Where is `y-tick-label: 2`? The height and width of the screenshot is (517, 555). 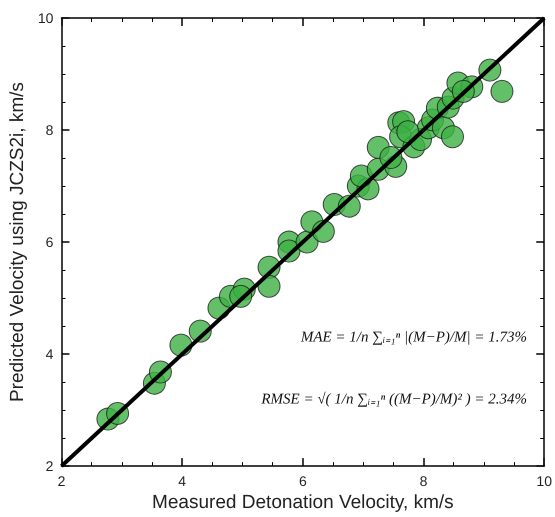
y-tick-label: 2 is located at coordinates (50, 466).